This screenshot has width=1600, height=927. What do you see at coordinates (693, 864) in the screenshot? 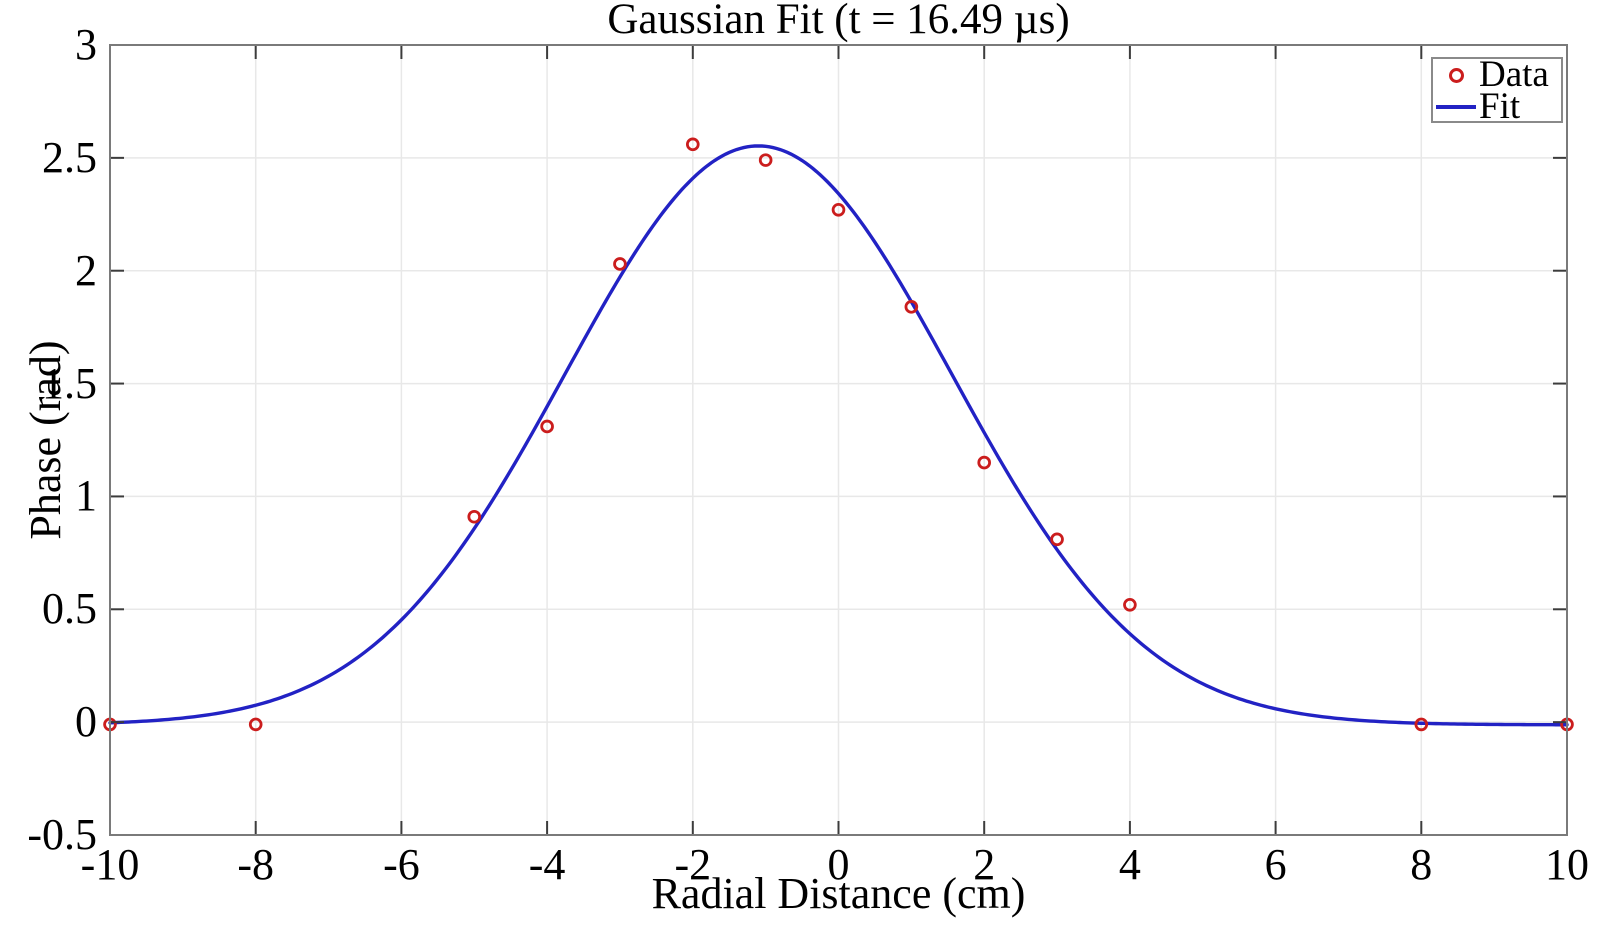
I see `x-tick-label: -2` at bounding box center [693, 864].